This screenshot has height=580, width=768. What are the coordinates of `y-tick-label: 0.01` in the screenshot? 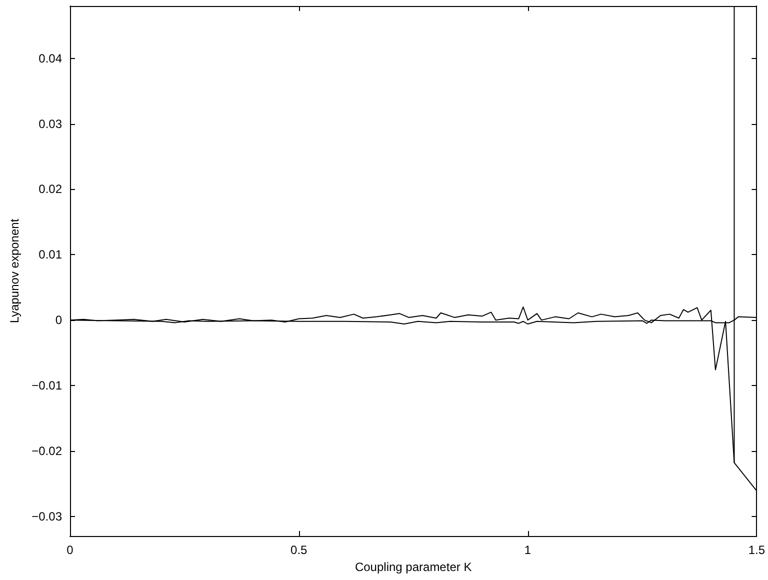 It's located at (50, 255).